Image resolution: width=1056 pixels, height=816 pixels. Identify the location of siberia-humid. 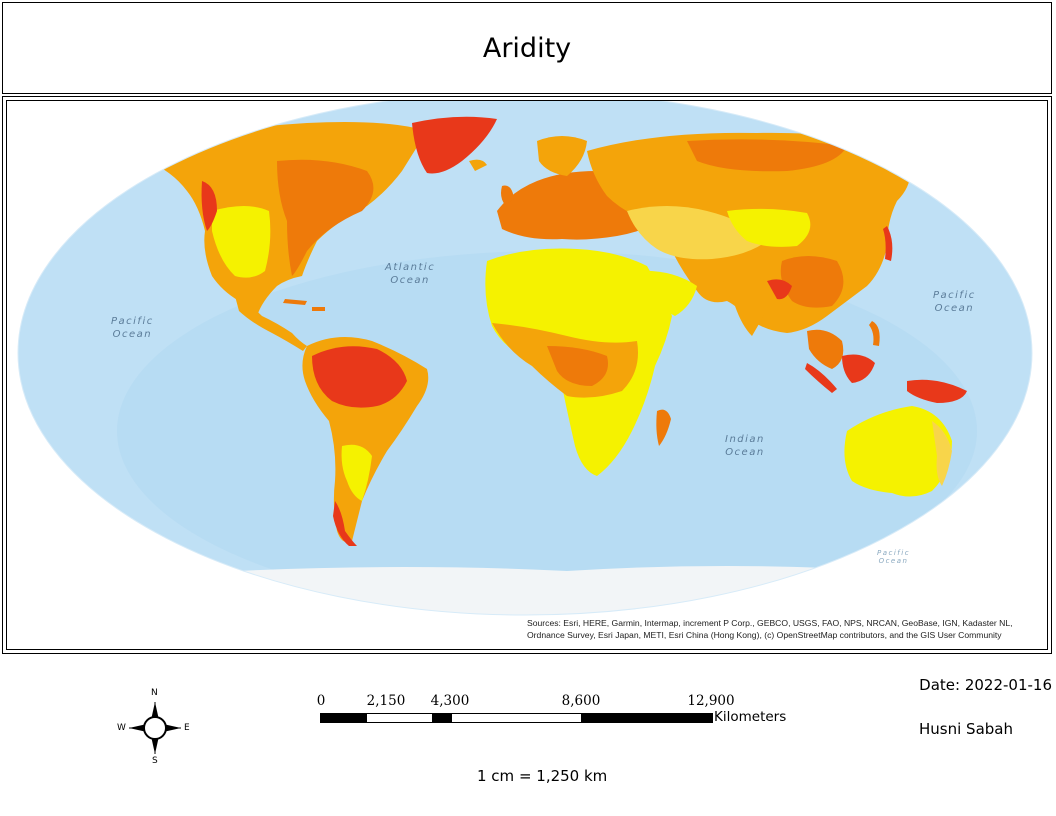
(767, 155).